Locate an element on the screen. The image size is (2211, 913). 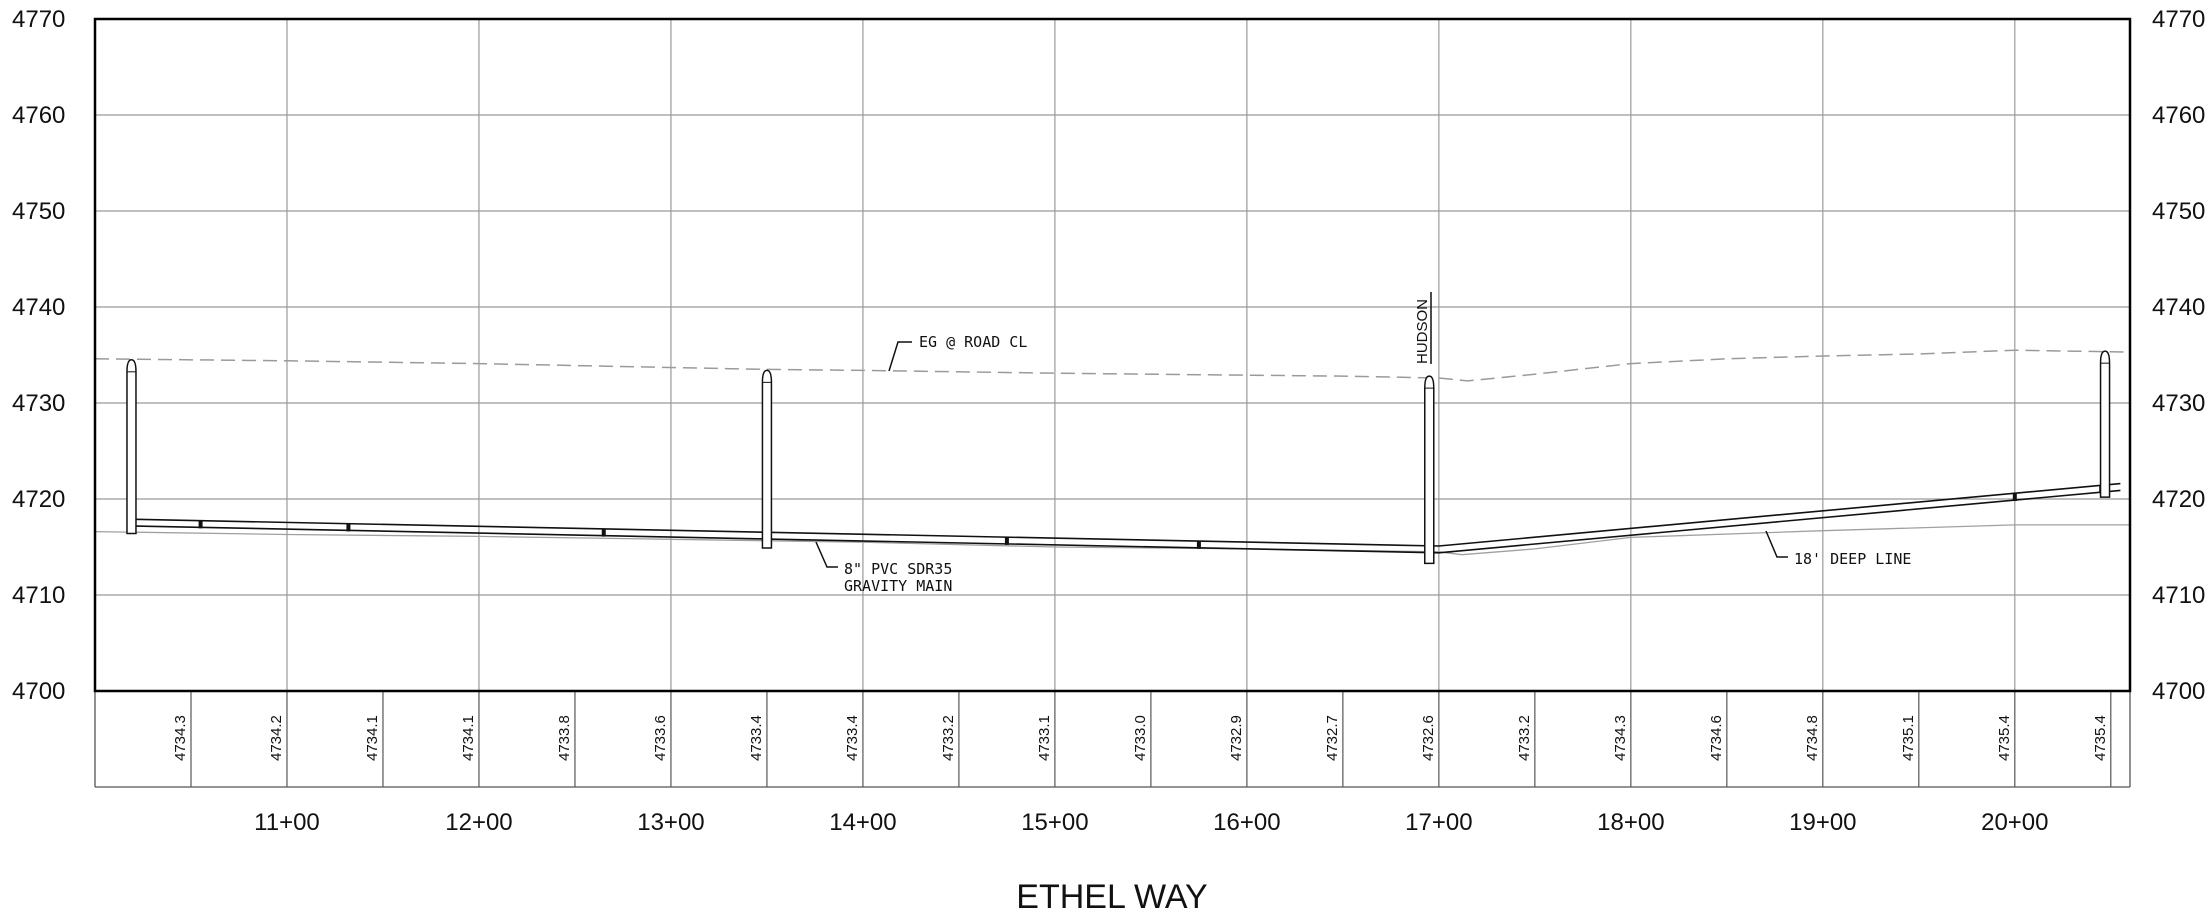
elevation-label-left: 4770 is located at coordinates (38, 19).